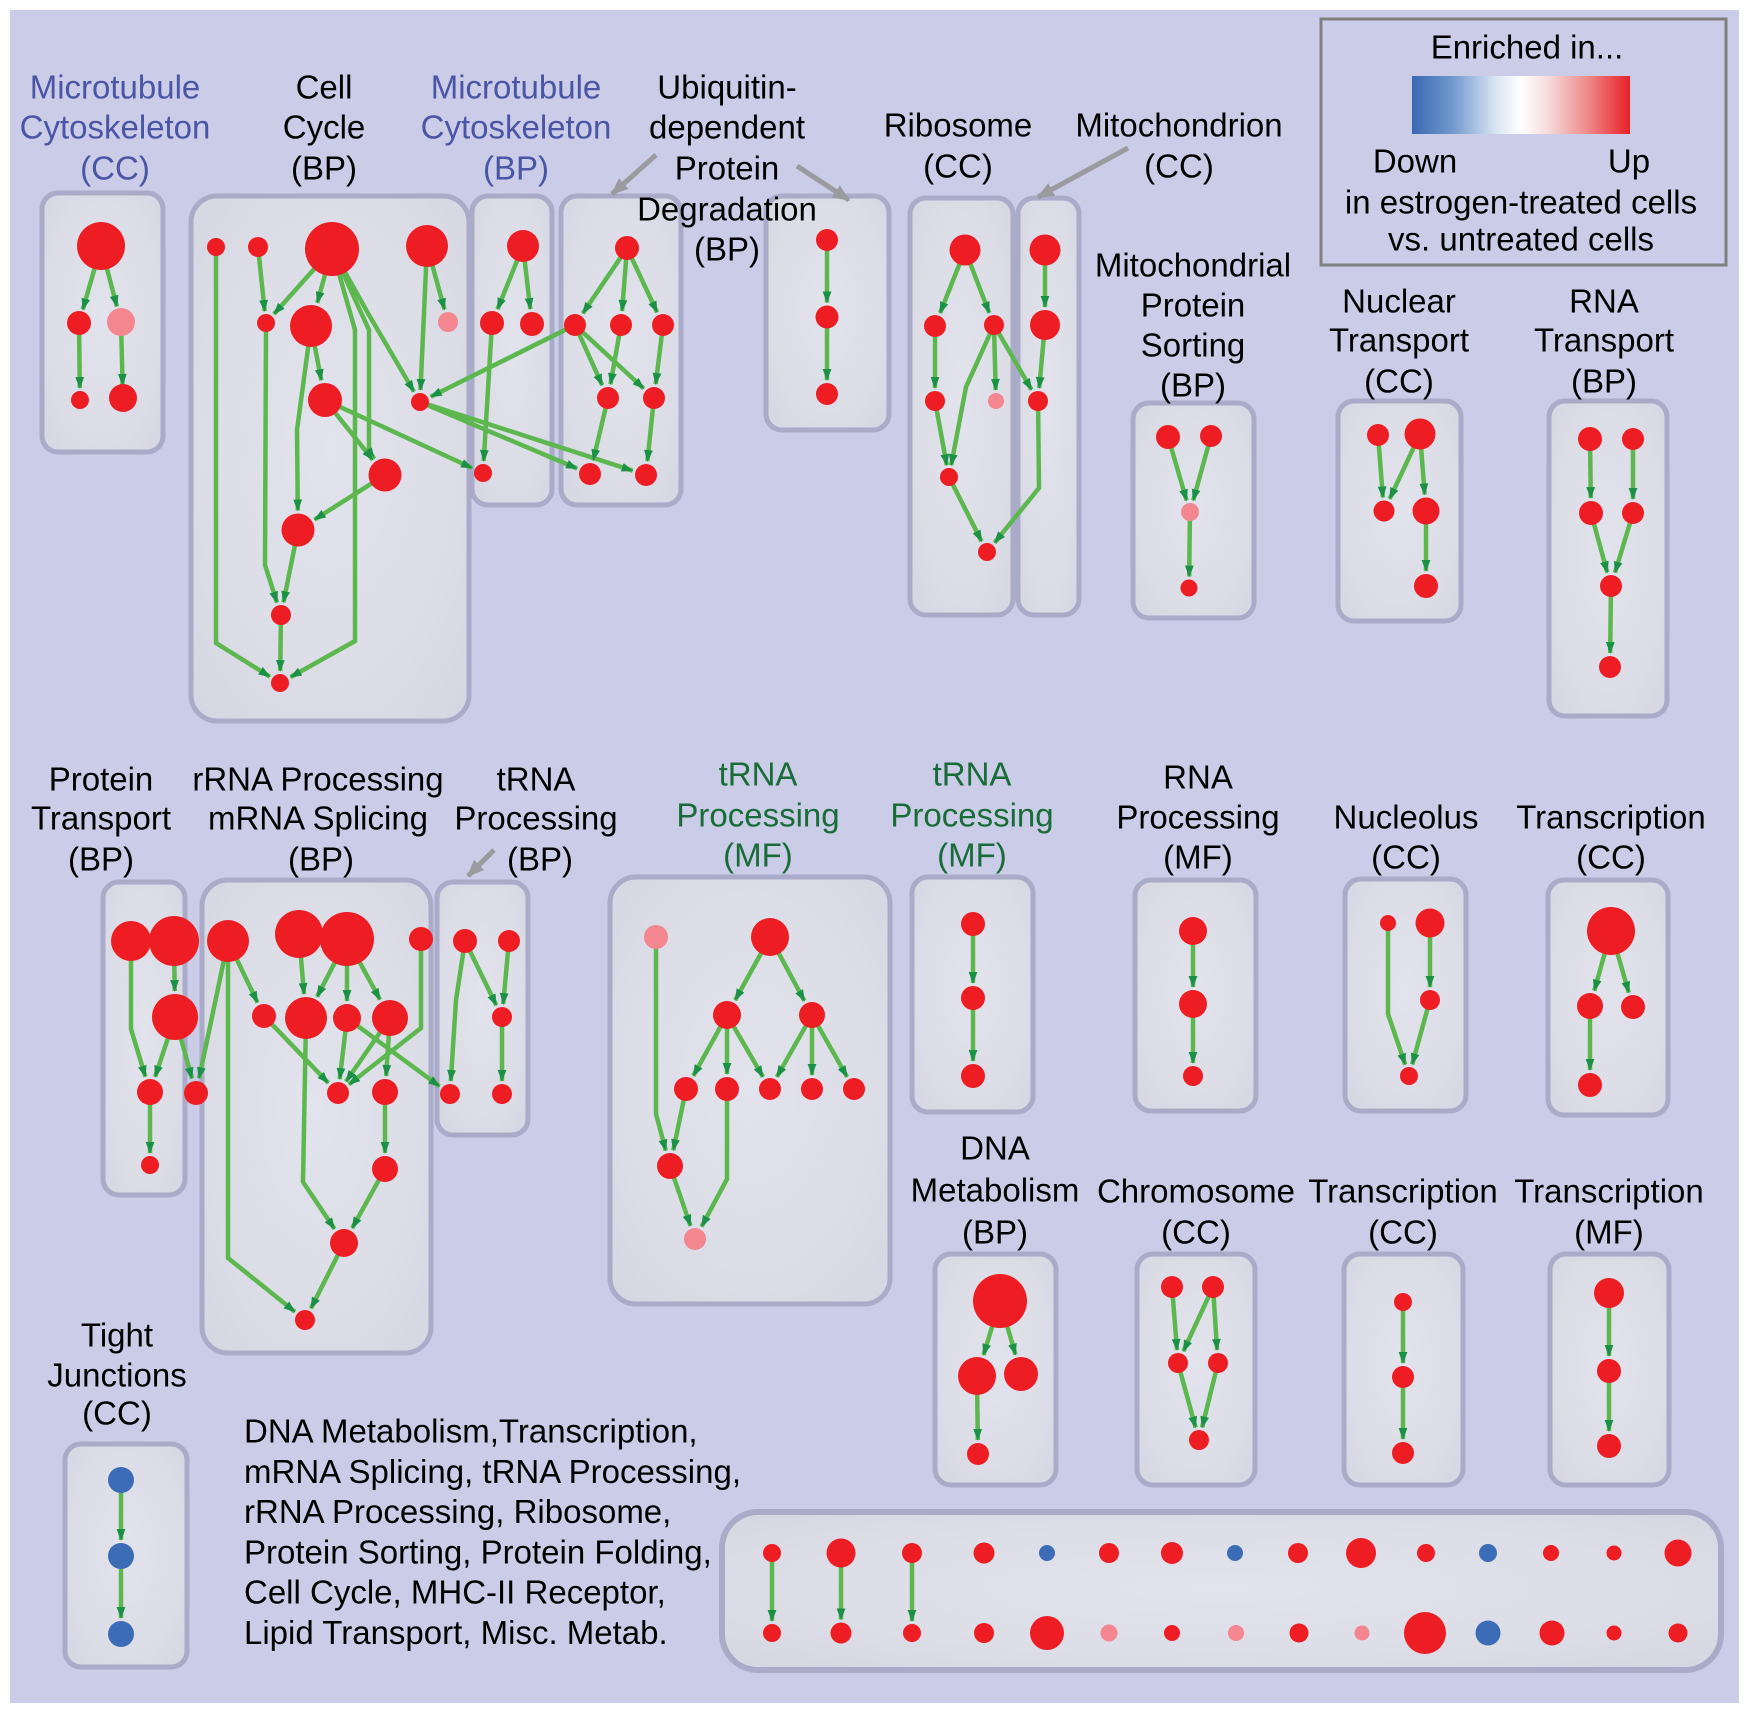 Image resolution: width=1750 pixels, height=1715 pixels. What do you see at coordinates (727, 127) in the screenshot?
I see `svg-text: dependent` at bounding box center [727, 127].